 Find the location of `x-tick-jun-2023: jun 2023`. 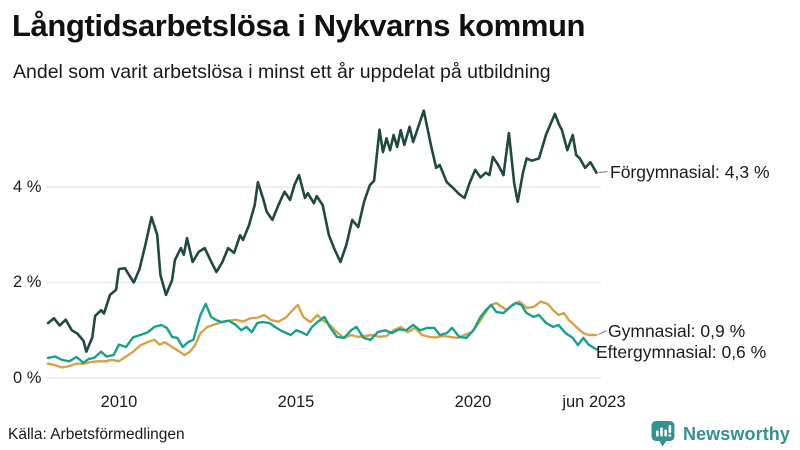

x-tick-jun-2023: jun 2023 is located at coordinates (594, 402).